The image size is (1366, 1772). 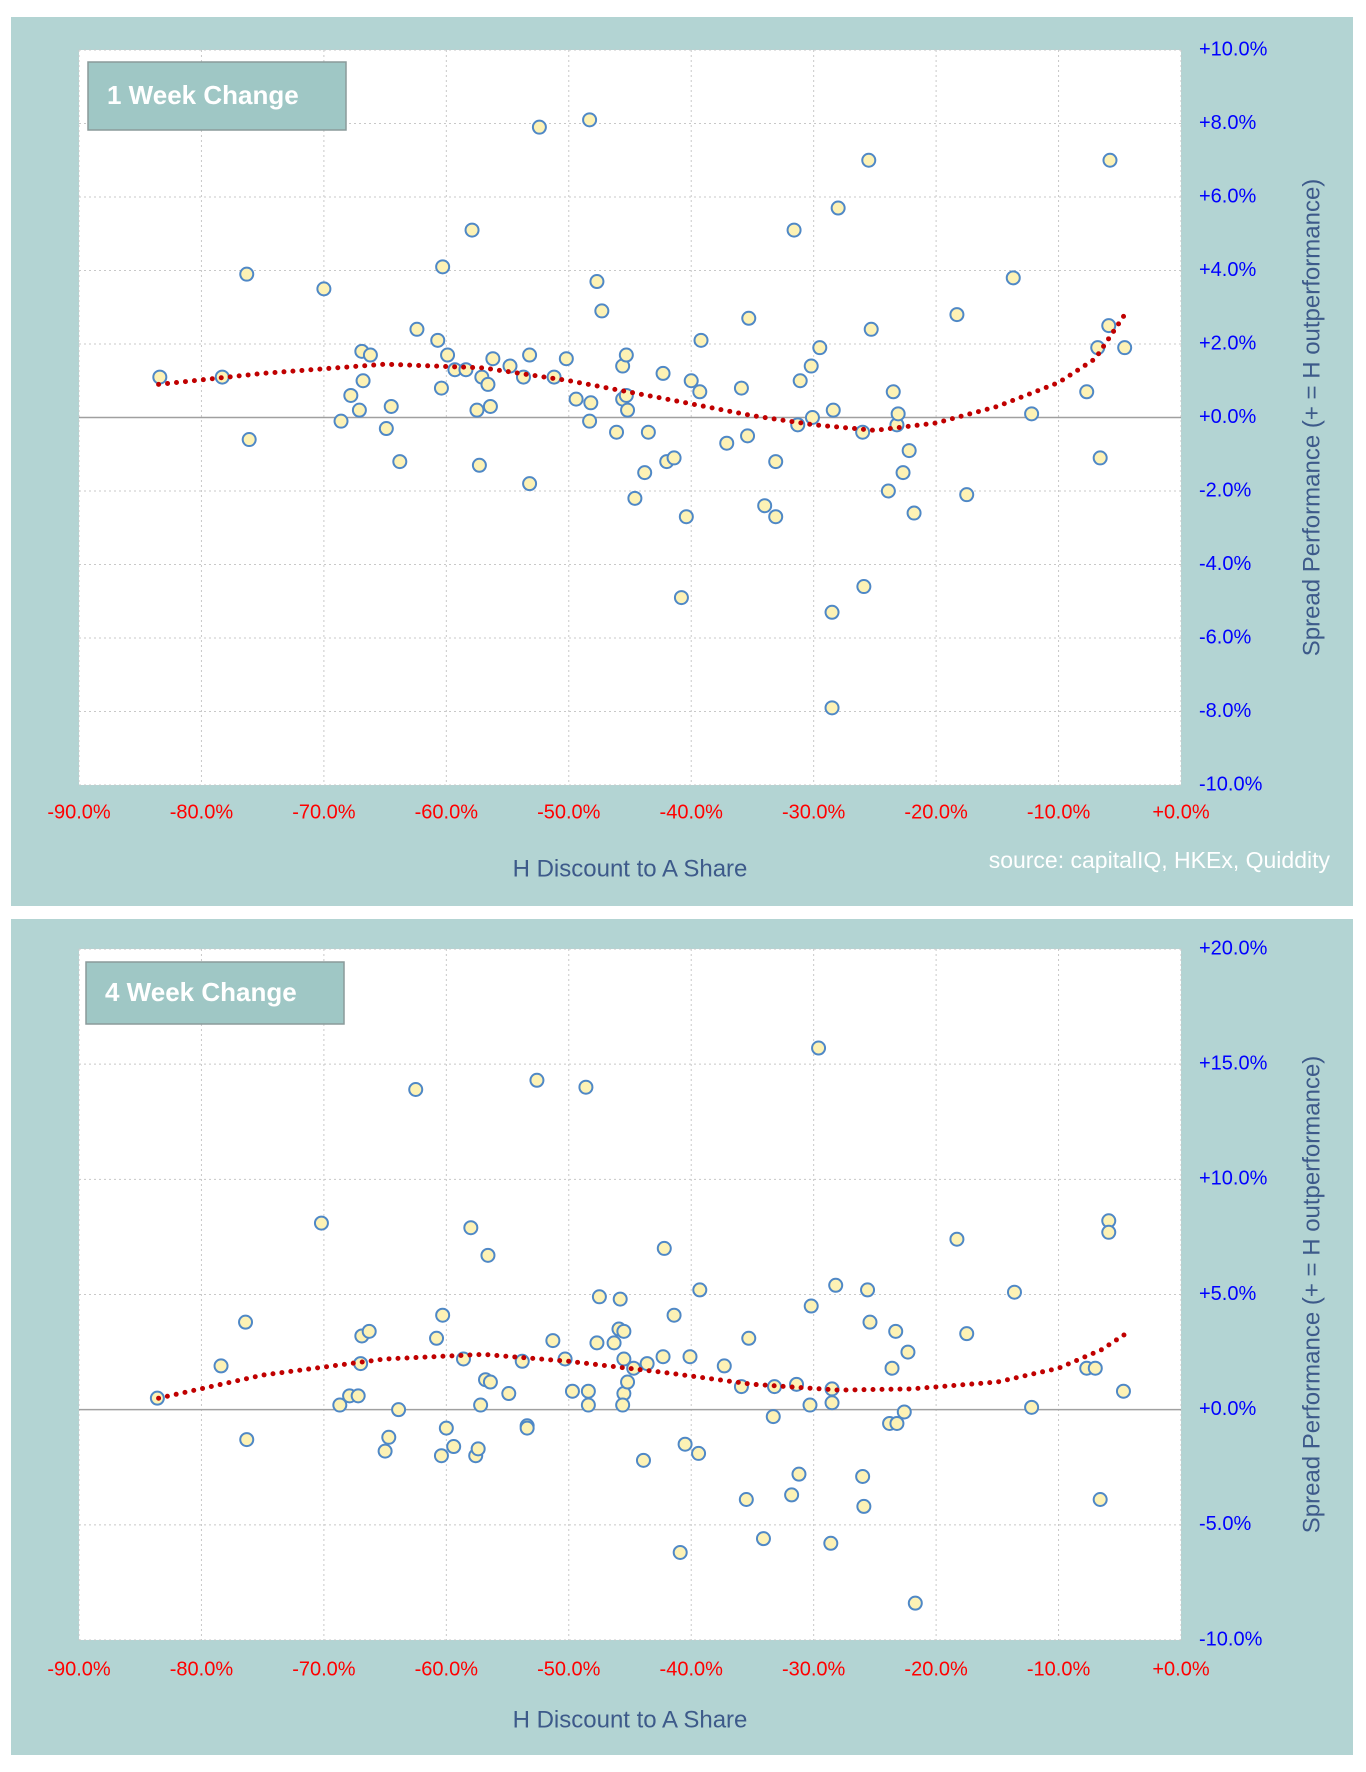 What do you see at coordinates (1225, 637) in the screenshot?
I see `y-tick-label: -6.0%` at bounding box center [1225, 637].